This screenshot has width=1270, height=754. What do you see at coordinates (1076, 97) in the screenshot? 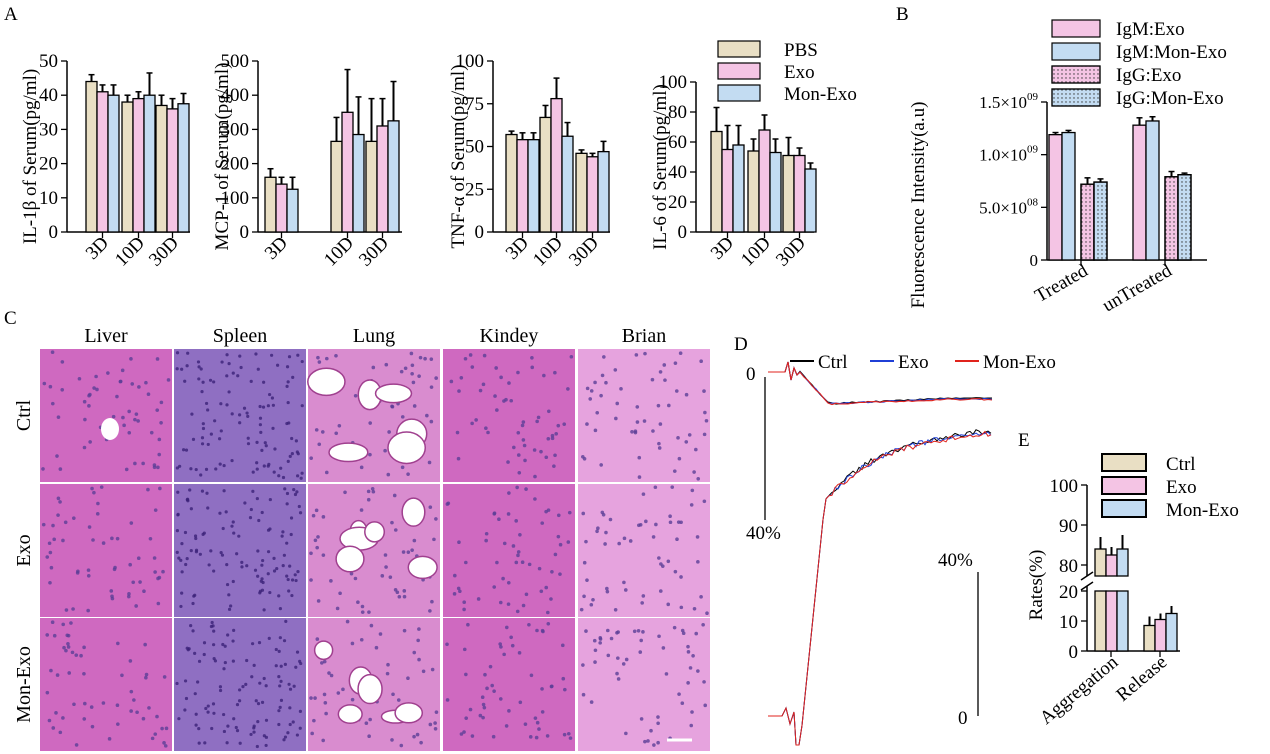
I see `legend-b-swatch-dots` at bounding box center [1076, 97].